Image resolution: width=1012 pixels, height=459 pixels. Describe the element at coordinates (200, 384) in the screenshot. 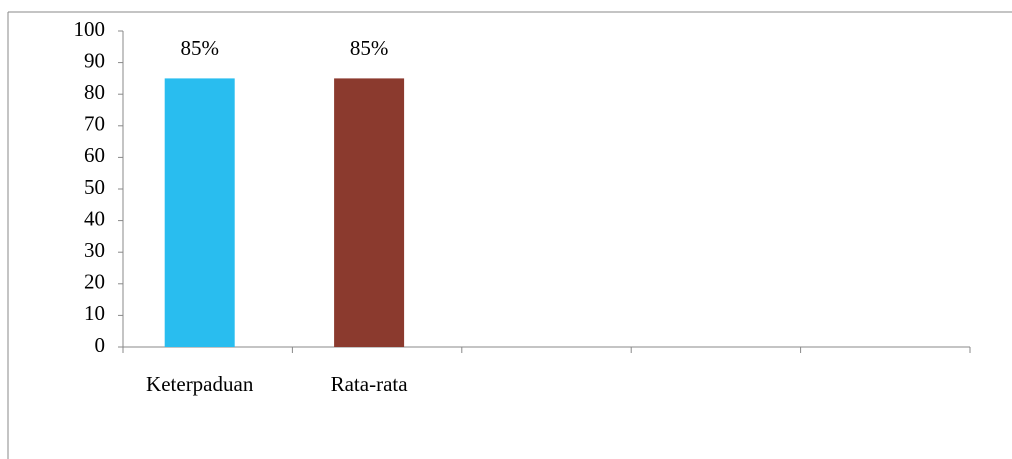

I see `x-tick-label: Keterpaduan` at that location.